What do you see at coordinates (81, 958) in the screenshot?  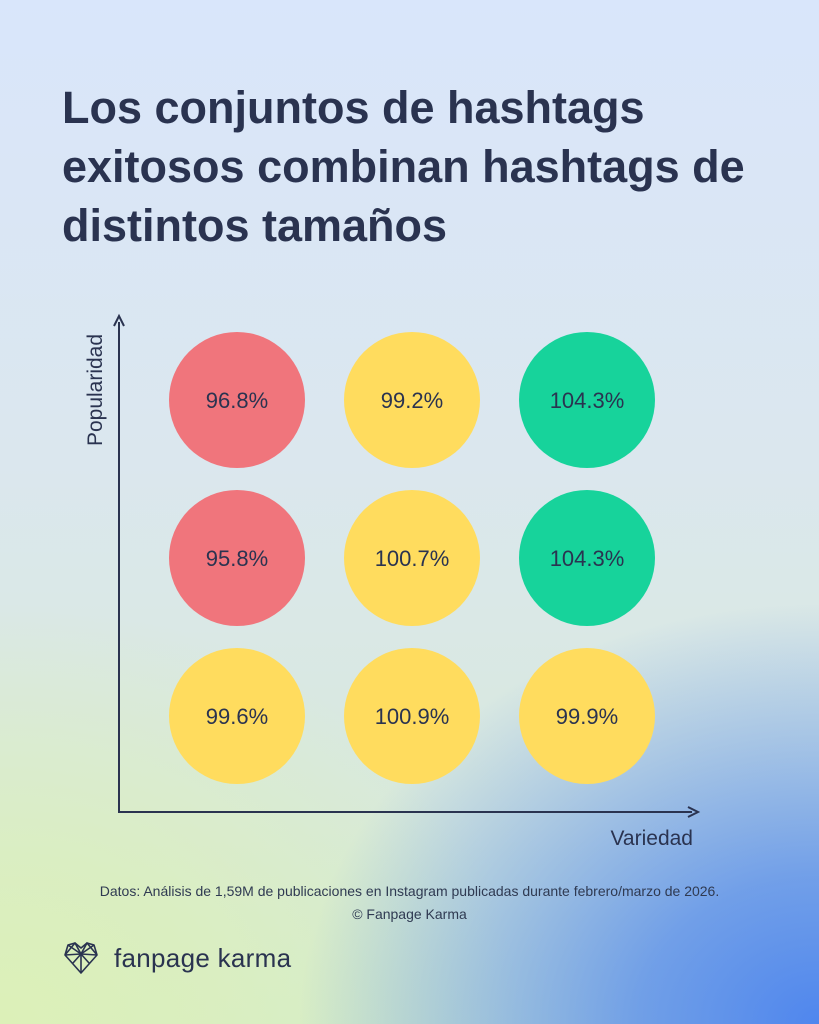 I see `heart-network-icon` at bounding box center [81, 958].